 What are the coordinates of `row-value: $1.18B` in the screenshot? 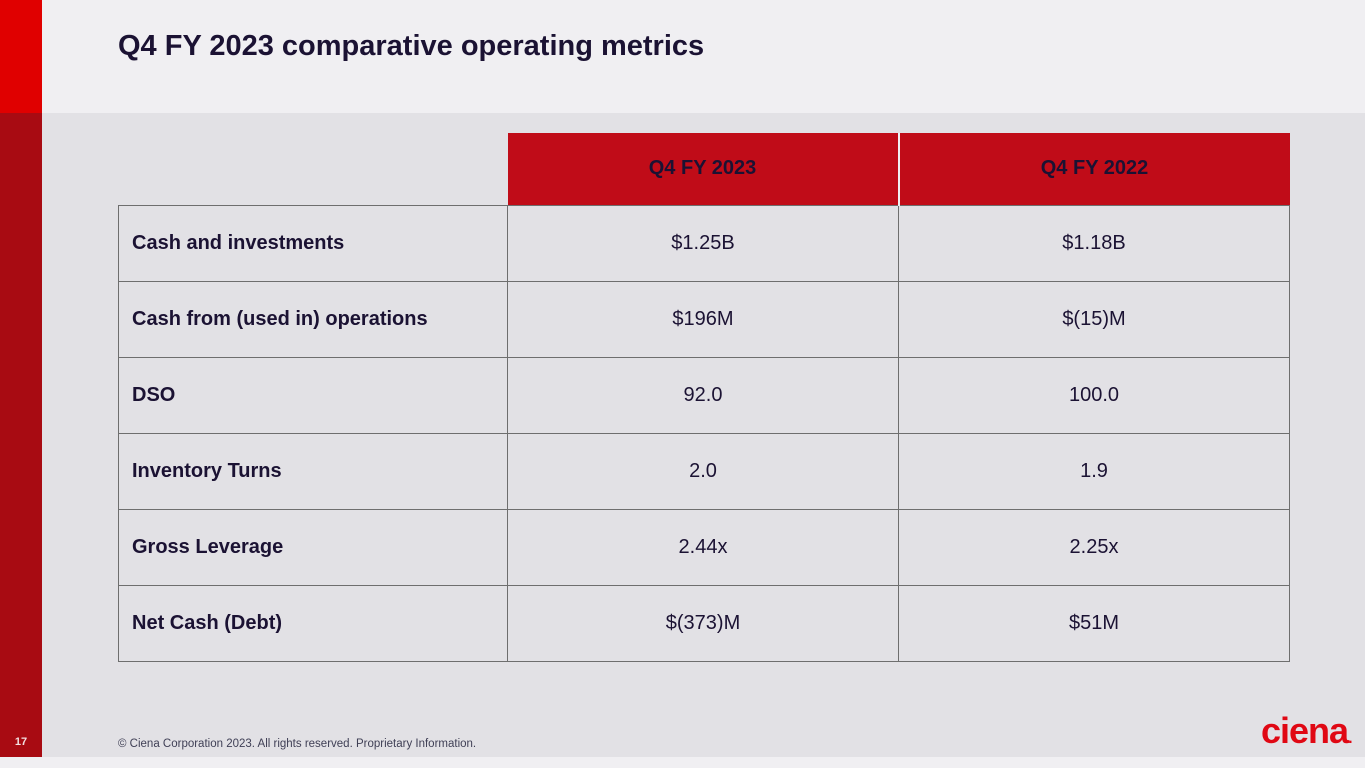 It's located at (1094, 243).